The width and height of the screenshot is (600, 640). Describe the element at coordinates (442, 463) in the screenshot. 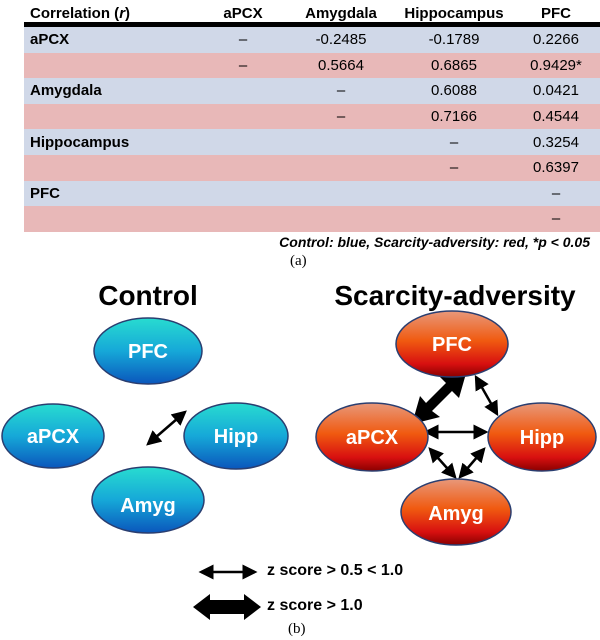

I see `edge-apcx-amyg` at that location.